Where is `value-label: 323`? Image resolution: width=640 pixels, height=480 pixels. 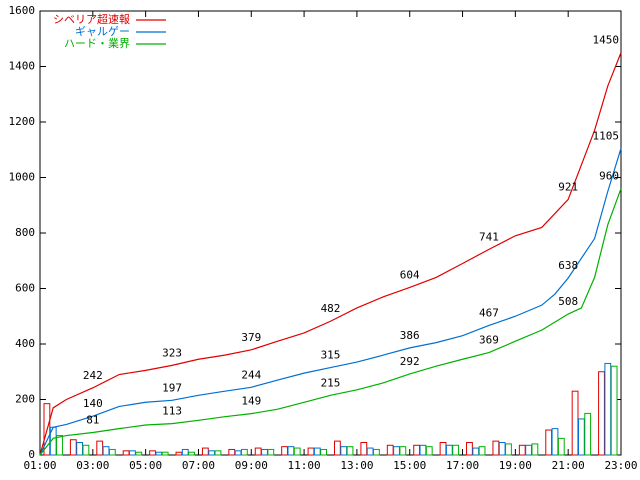
value-label: 323 is located at coordinates (172, 352).